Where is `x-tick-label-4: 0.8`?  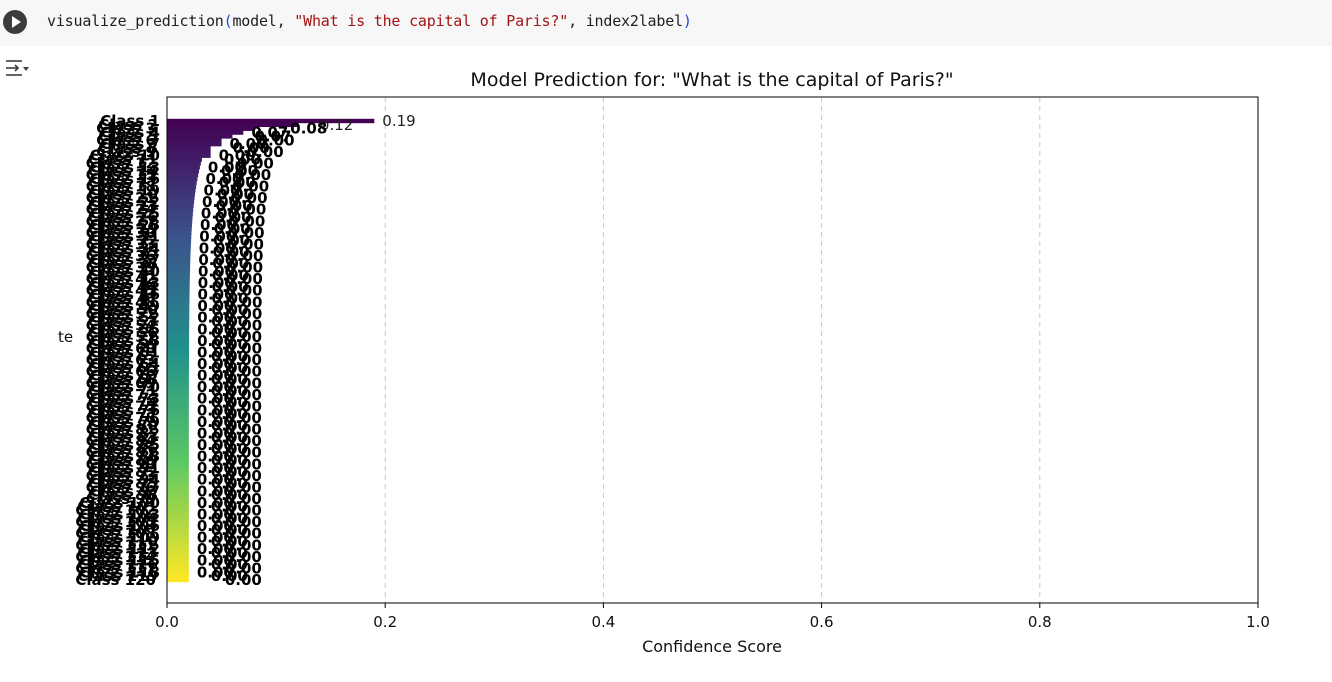
x-tick-label-4: 0.8 is located at coordinates (1040, 622).